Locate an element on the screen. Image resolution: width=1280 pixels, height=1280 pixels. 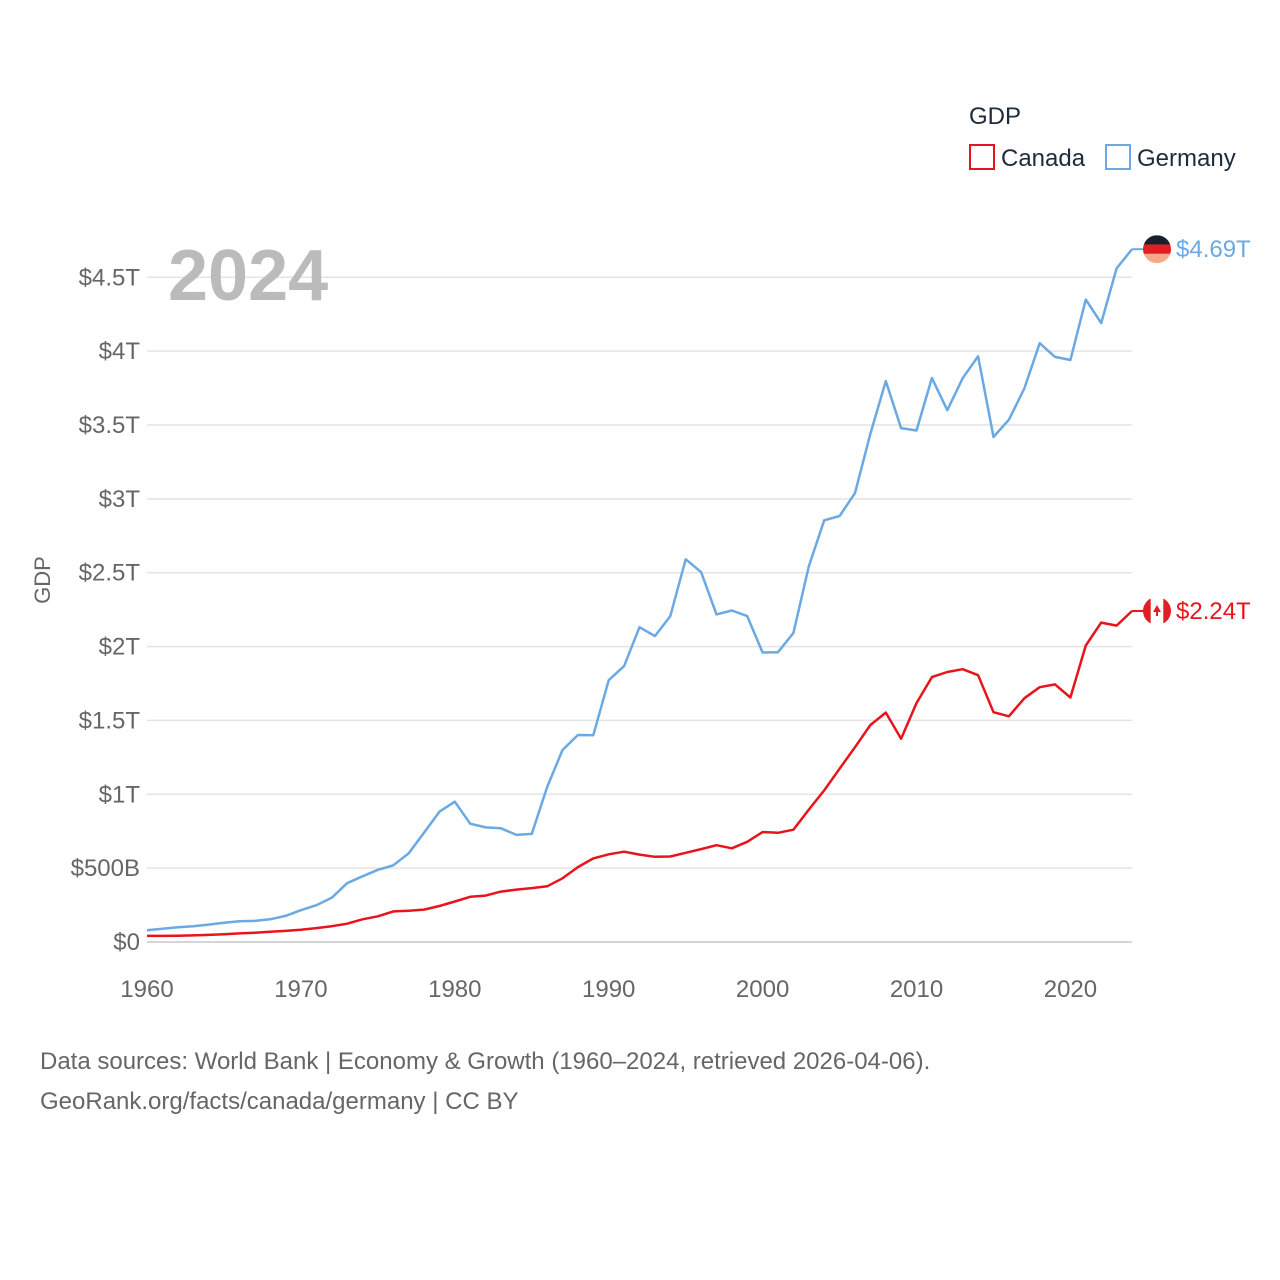
end-value-label-germany: $4.69T is located at coordinates (1213, 249).